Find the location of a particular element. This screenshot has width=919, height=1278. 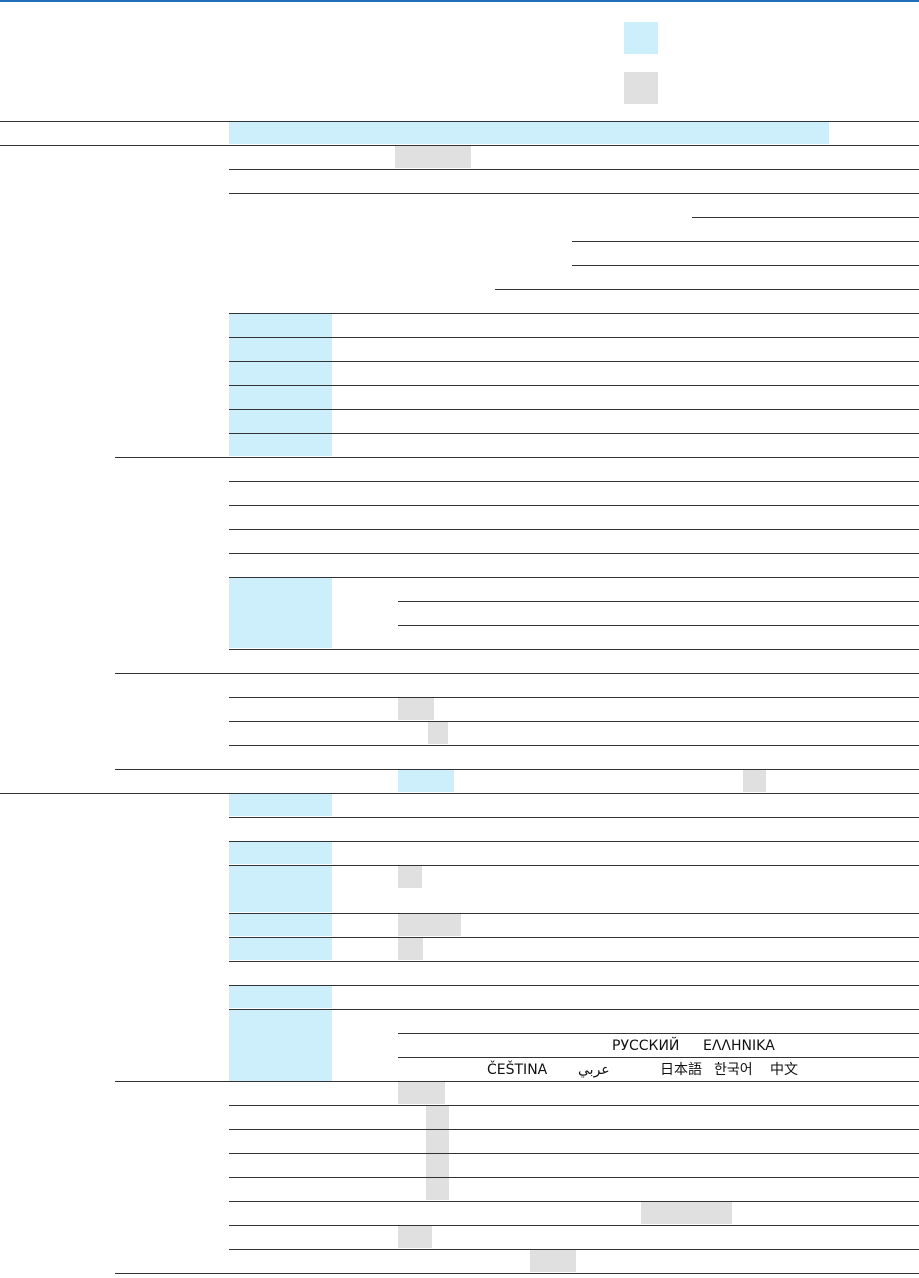

language-label: 日本語 is located at coordinates (681, 1070).